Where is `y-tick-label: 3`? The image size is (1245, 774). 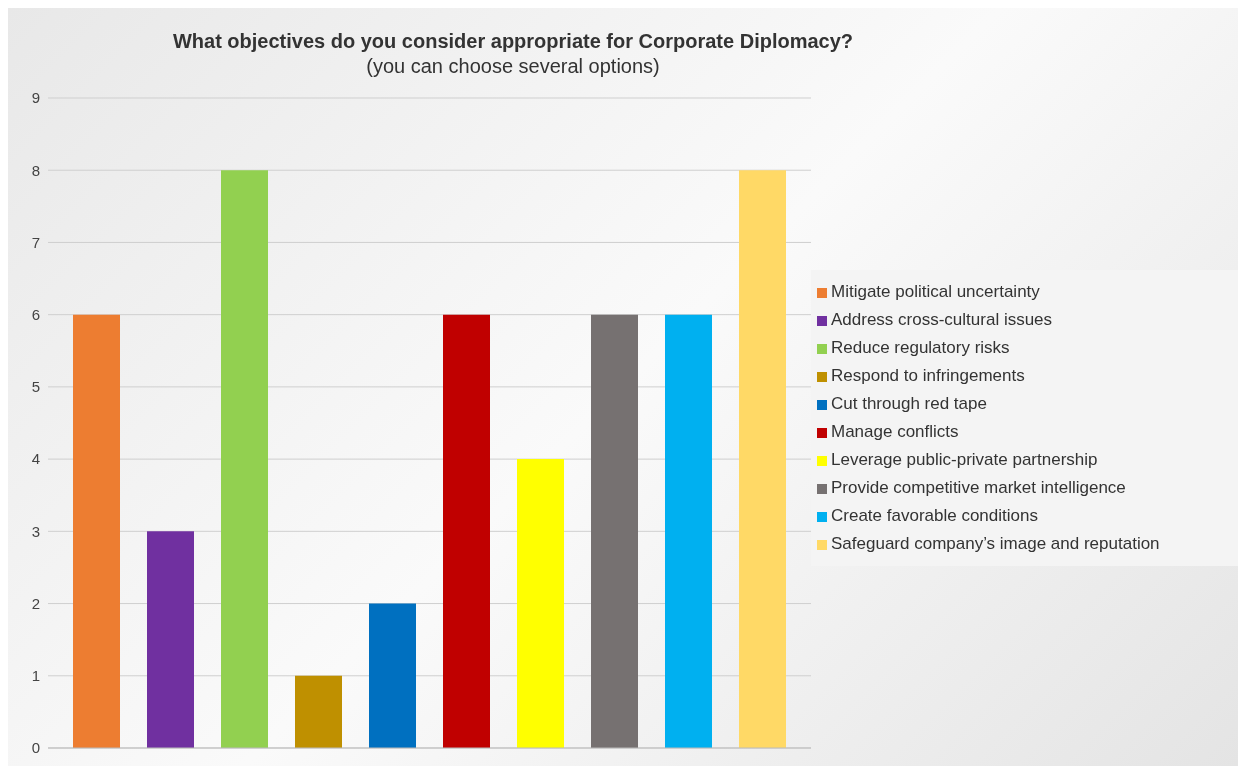 y-tick-label: 3 is located at coordinates (35, 531).